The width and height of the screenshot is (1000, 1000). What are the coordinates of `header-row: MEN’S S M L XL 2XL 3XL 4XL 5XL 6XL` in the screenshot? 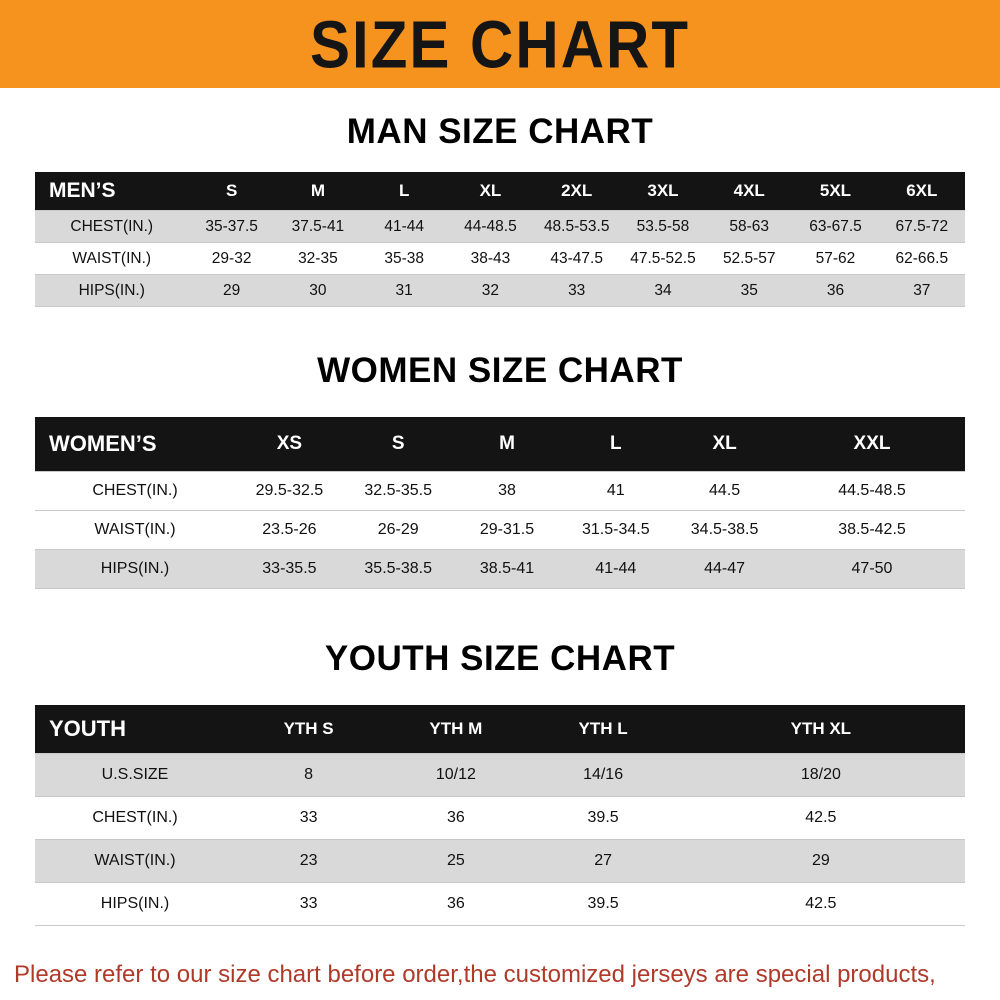 It's located at (500, 191).